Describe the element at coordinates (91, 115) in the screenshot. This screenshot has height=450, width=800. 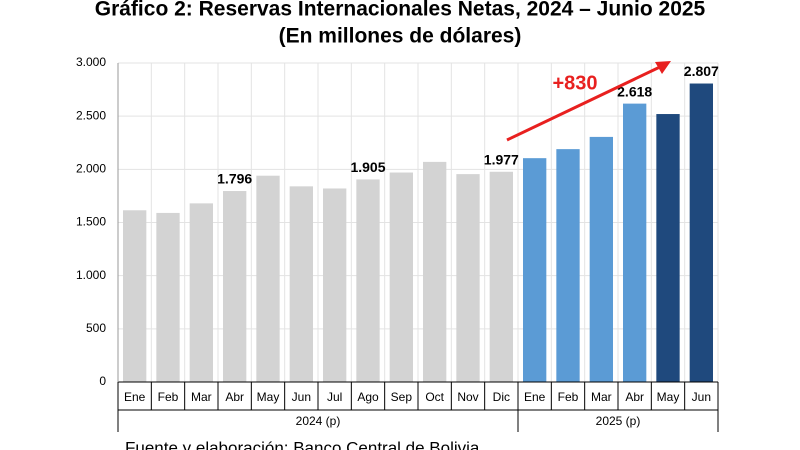
I see `y-tick-label: 2.500` at that location.